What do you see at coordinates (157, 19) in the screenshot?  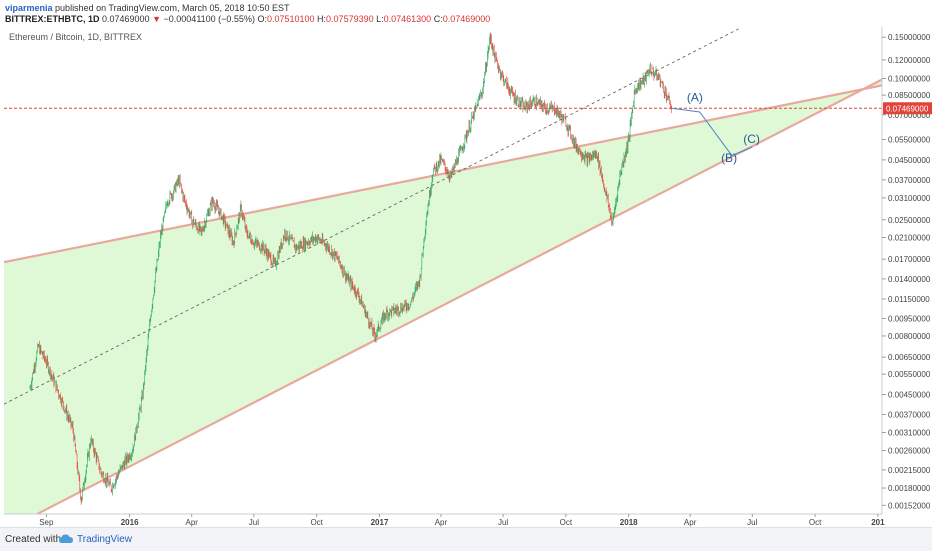 I see `change-arrow-icon: ▼` at bounding box center [157, 19].